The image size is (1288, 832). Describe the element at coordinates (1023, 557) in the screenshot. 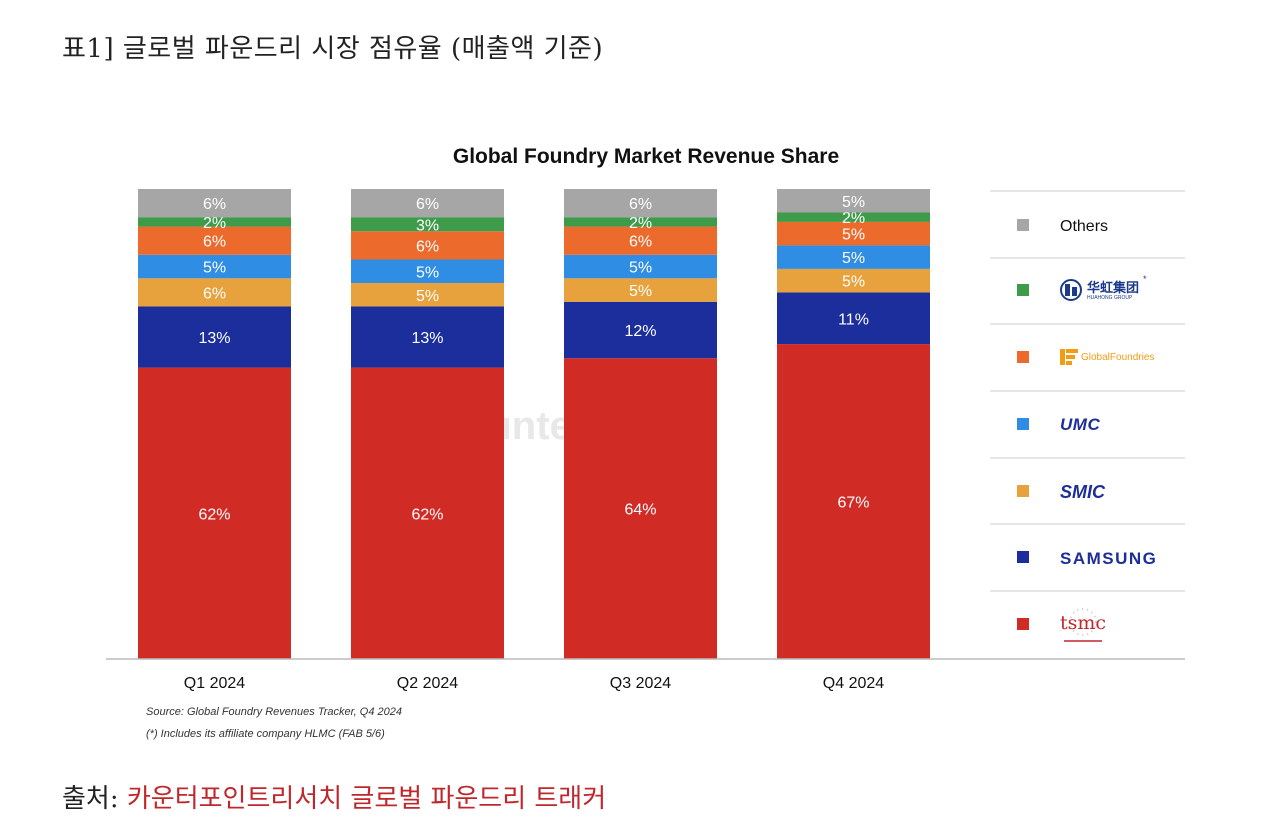

I see `legend-swatch-samsung` at that location.